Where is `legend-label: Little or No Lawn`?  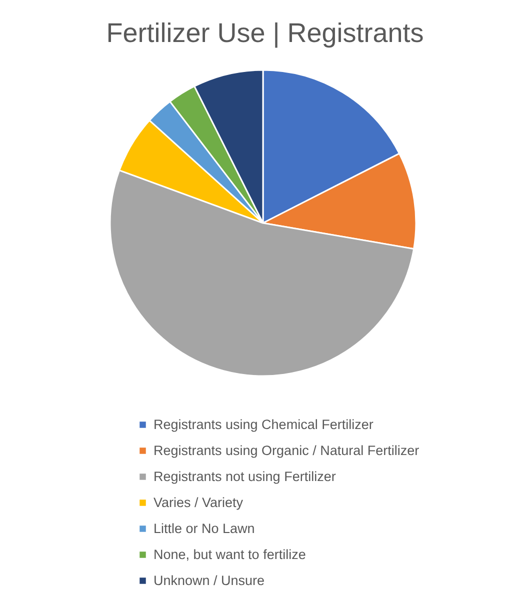
legend-label: Little or No Lawn is located at coordinates (204, 528).